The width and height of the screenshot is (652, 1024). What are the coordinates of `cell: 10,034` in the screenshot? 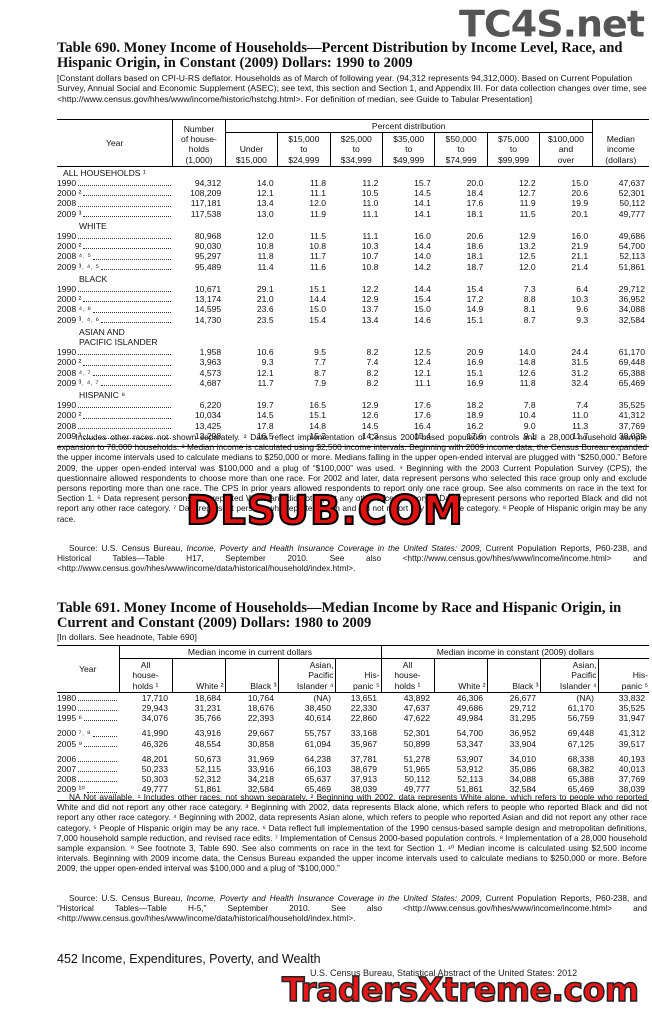 It's located at (208, 415).